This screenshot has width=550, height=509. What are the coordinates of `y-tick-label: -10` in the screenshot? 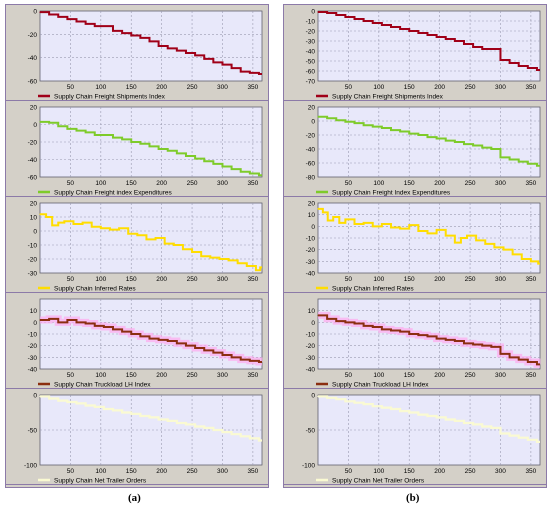 It's located at (311, 22).